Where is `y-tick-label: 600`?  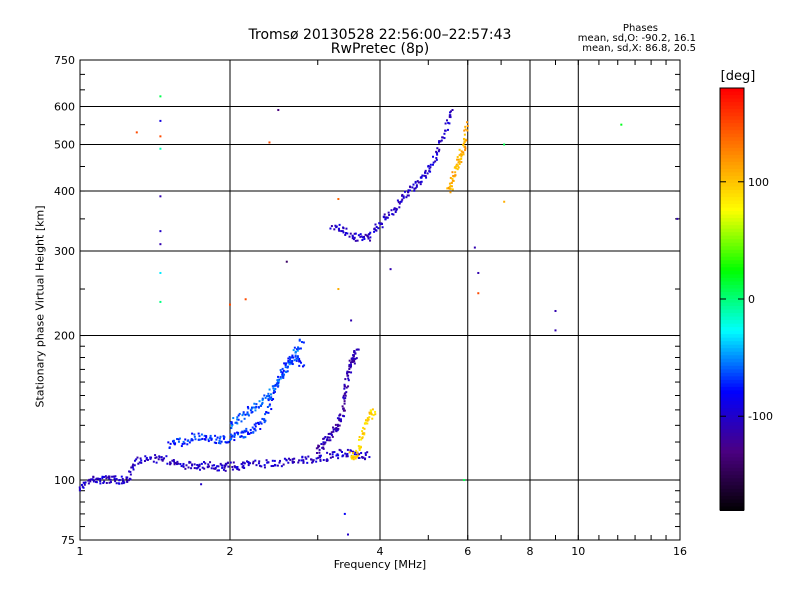 y-tick-label: 600 is located at coordinates (64, 107).